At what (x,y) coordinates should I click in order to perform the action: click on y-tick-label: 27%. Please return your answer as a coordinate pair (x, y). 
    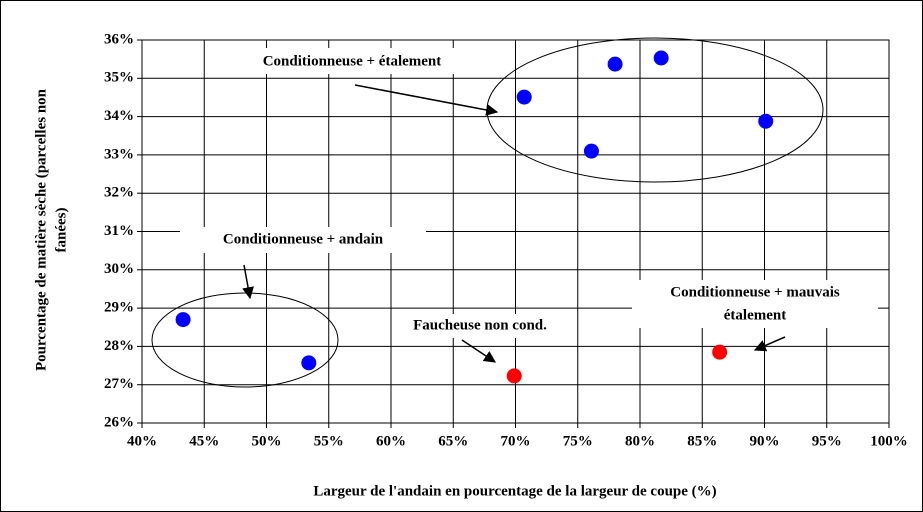
    Looking at the image, I should click on (119, 384).